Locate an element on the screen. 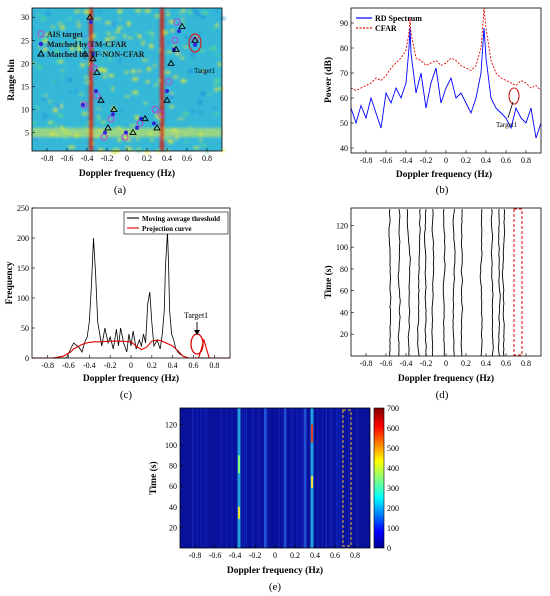  y-tick-label: 80 is located at coordinates (344, 269).